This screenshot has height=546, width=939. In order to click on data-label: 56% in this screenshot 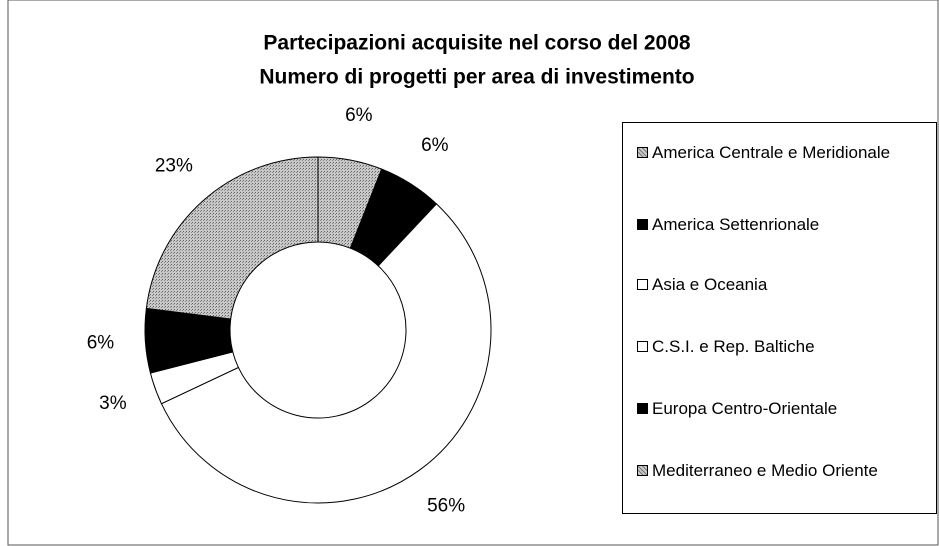, I will do `click(446, 505)`.